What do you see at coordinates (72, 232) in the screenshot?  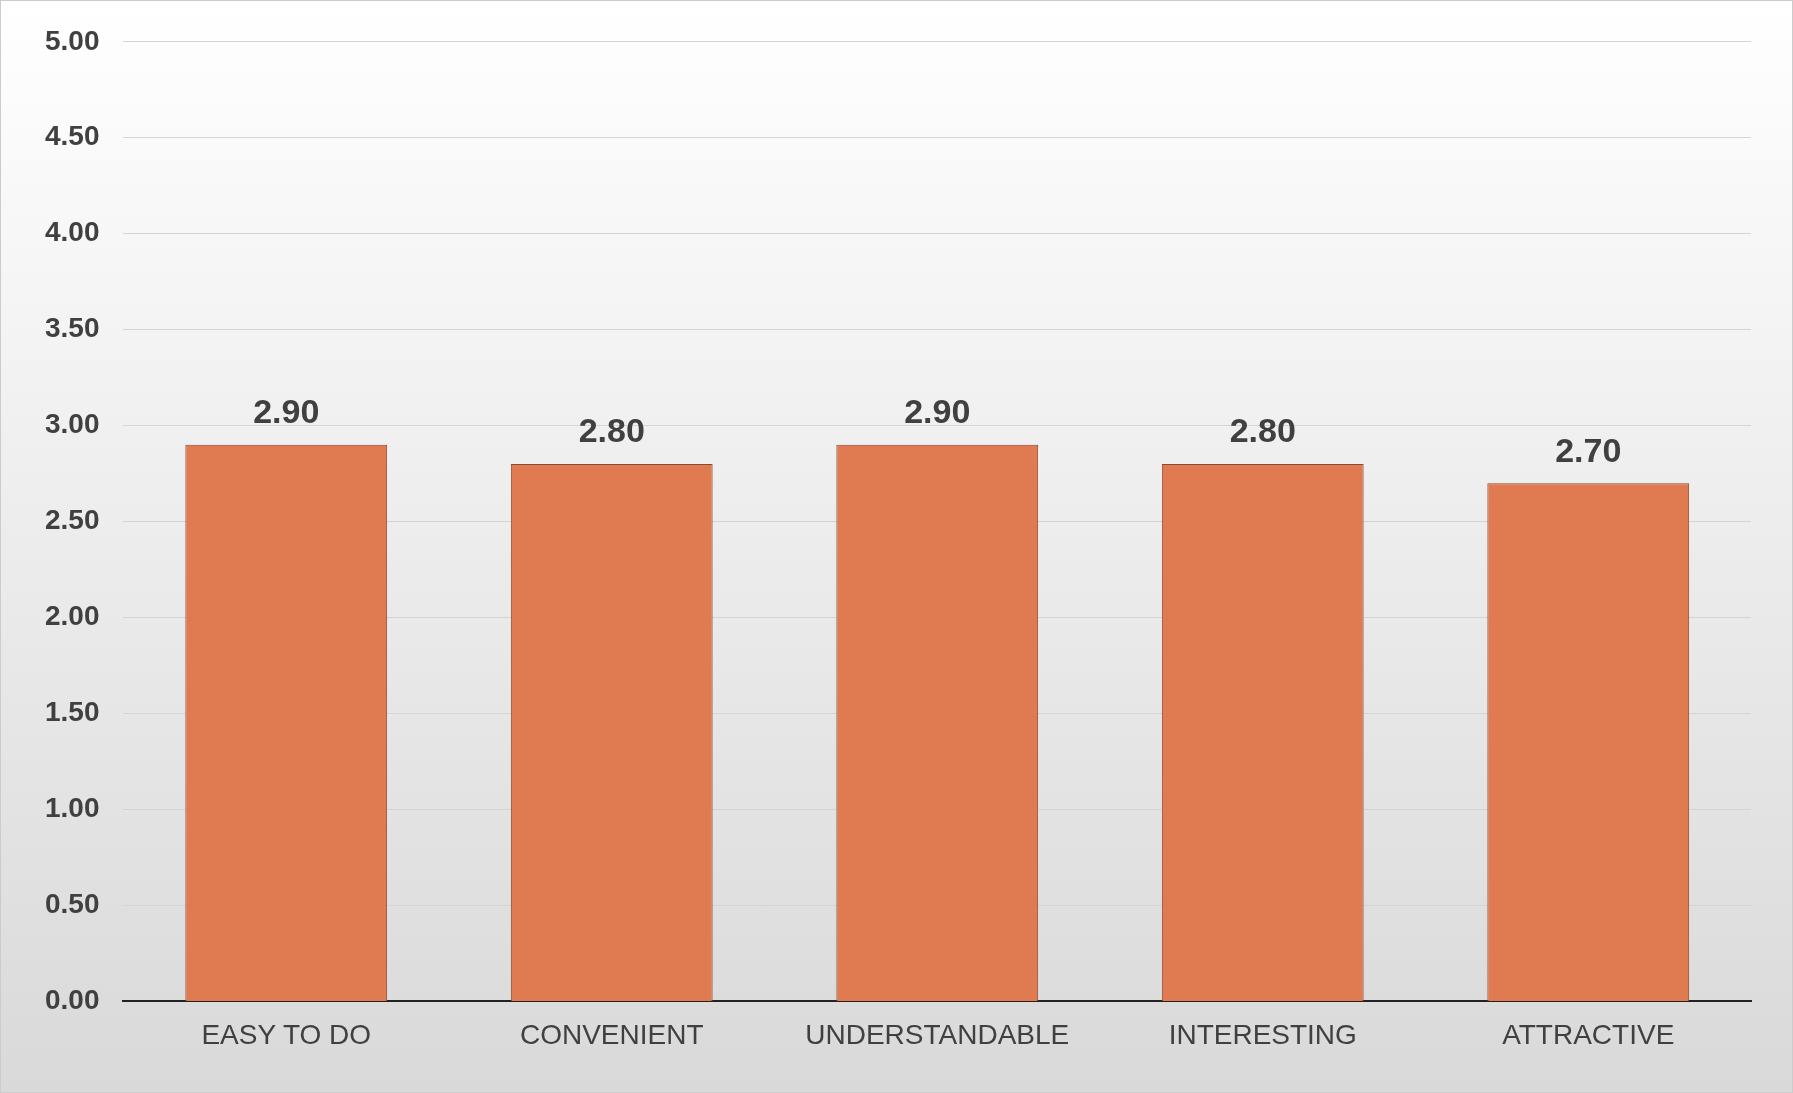 I see `y-tick-label: 4.00` at bounding box center [72, 232].